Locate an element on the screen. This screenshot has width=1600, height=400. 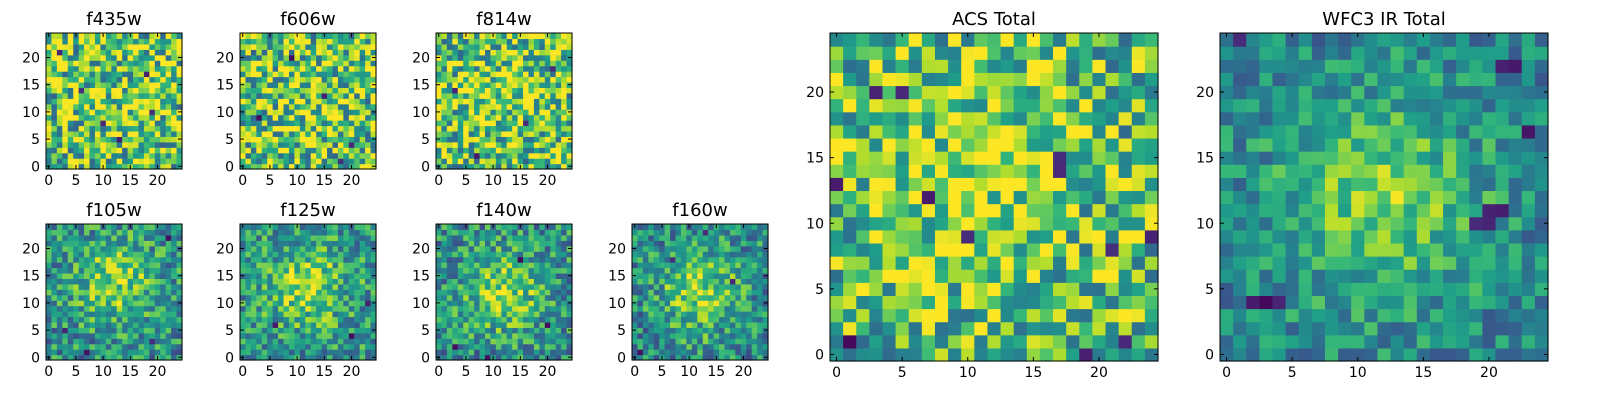
x-tick-label: 0 is located at coordinates (48, 372).